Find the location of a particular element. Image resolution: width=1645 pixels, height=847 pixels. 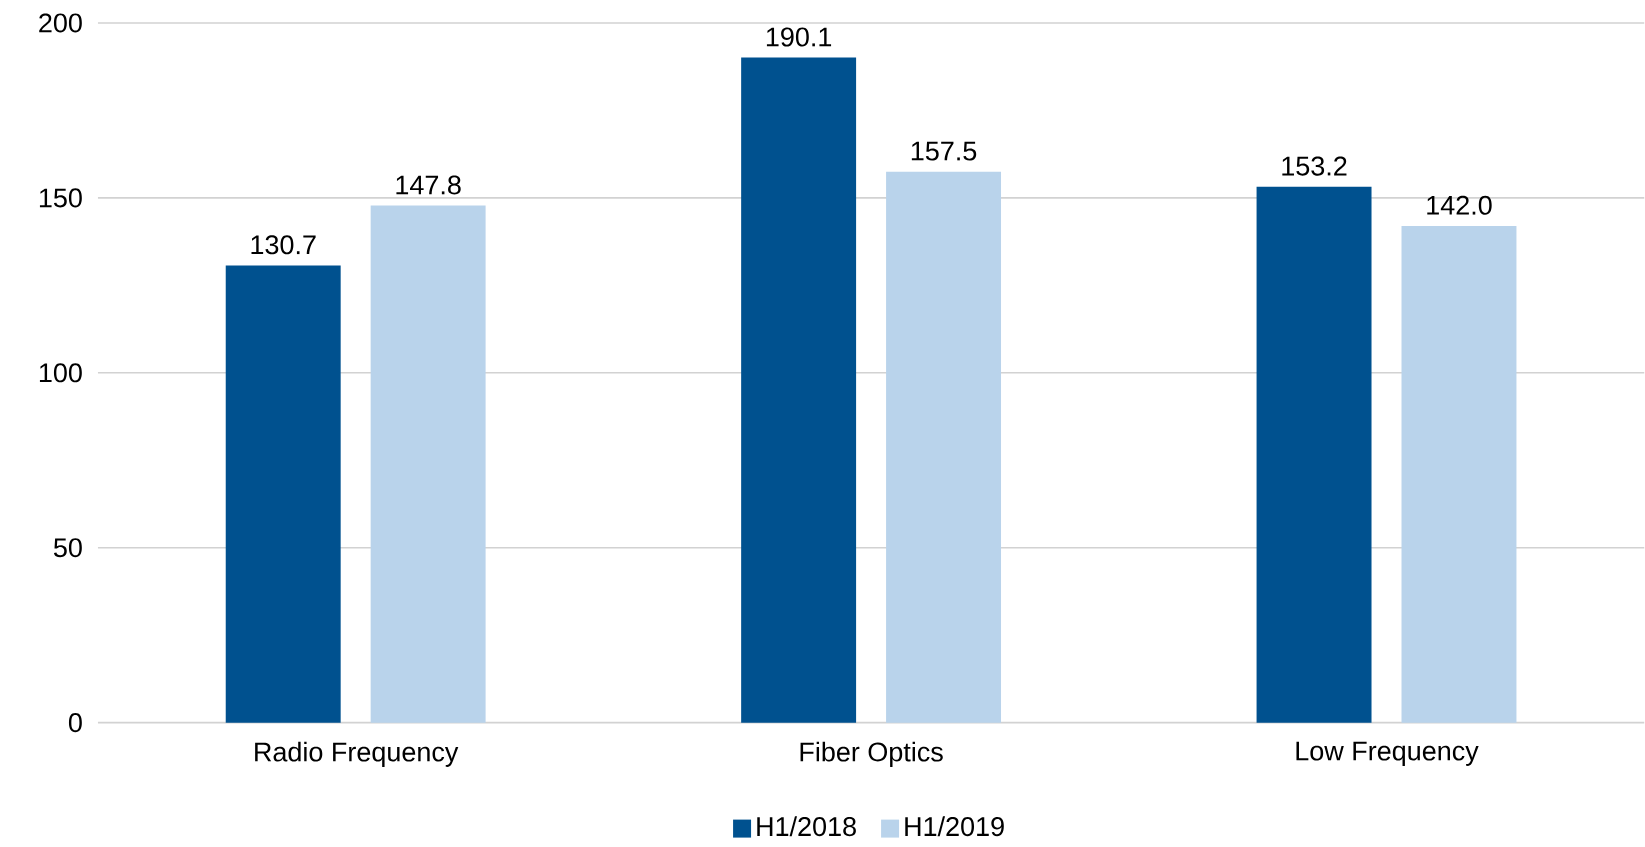

y-tick-label: 0 is located at coordinates (75, 723).